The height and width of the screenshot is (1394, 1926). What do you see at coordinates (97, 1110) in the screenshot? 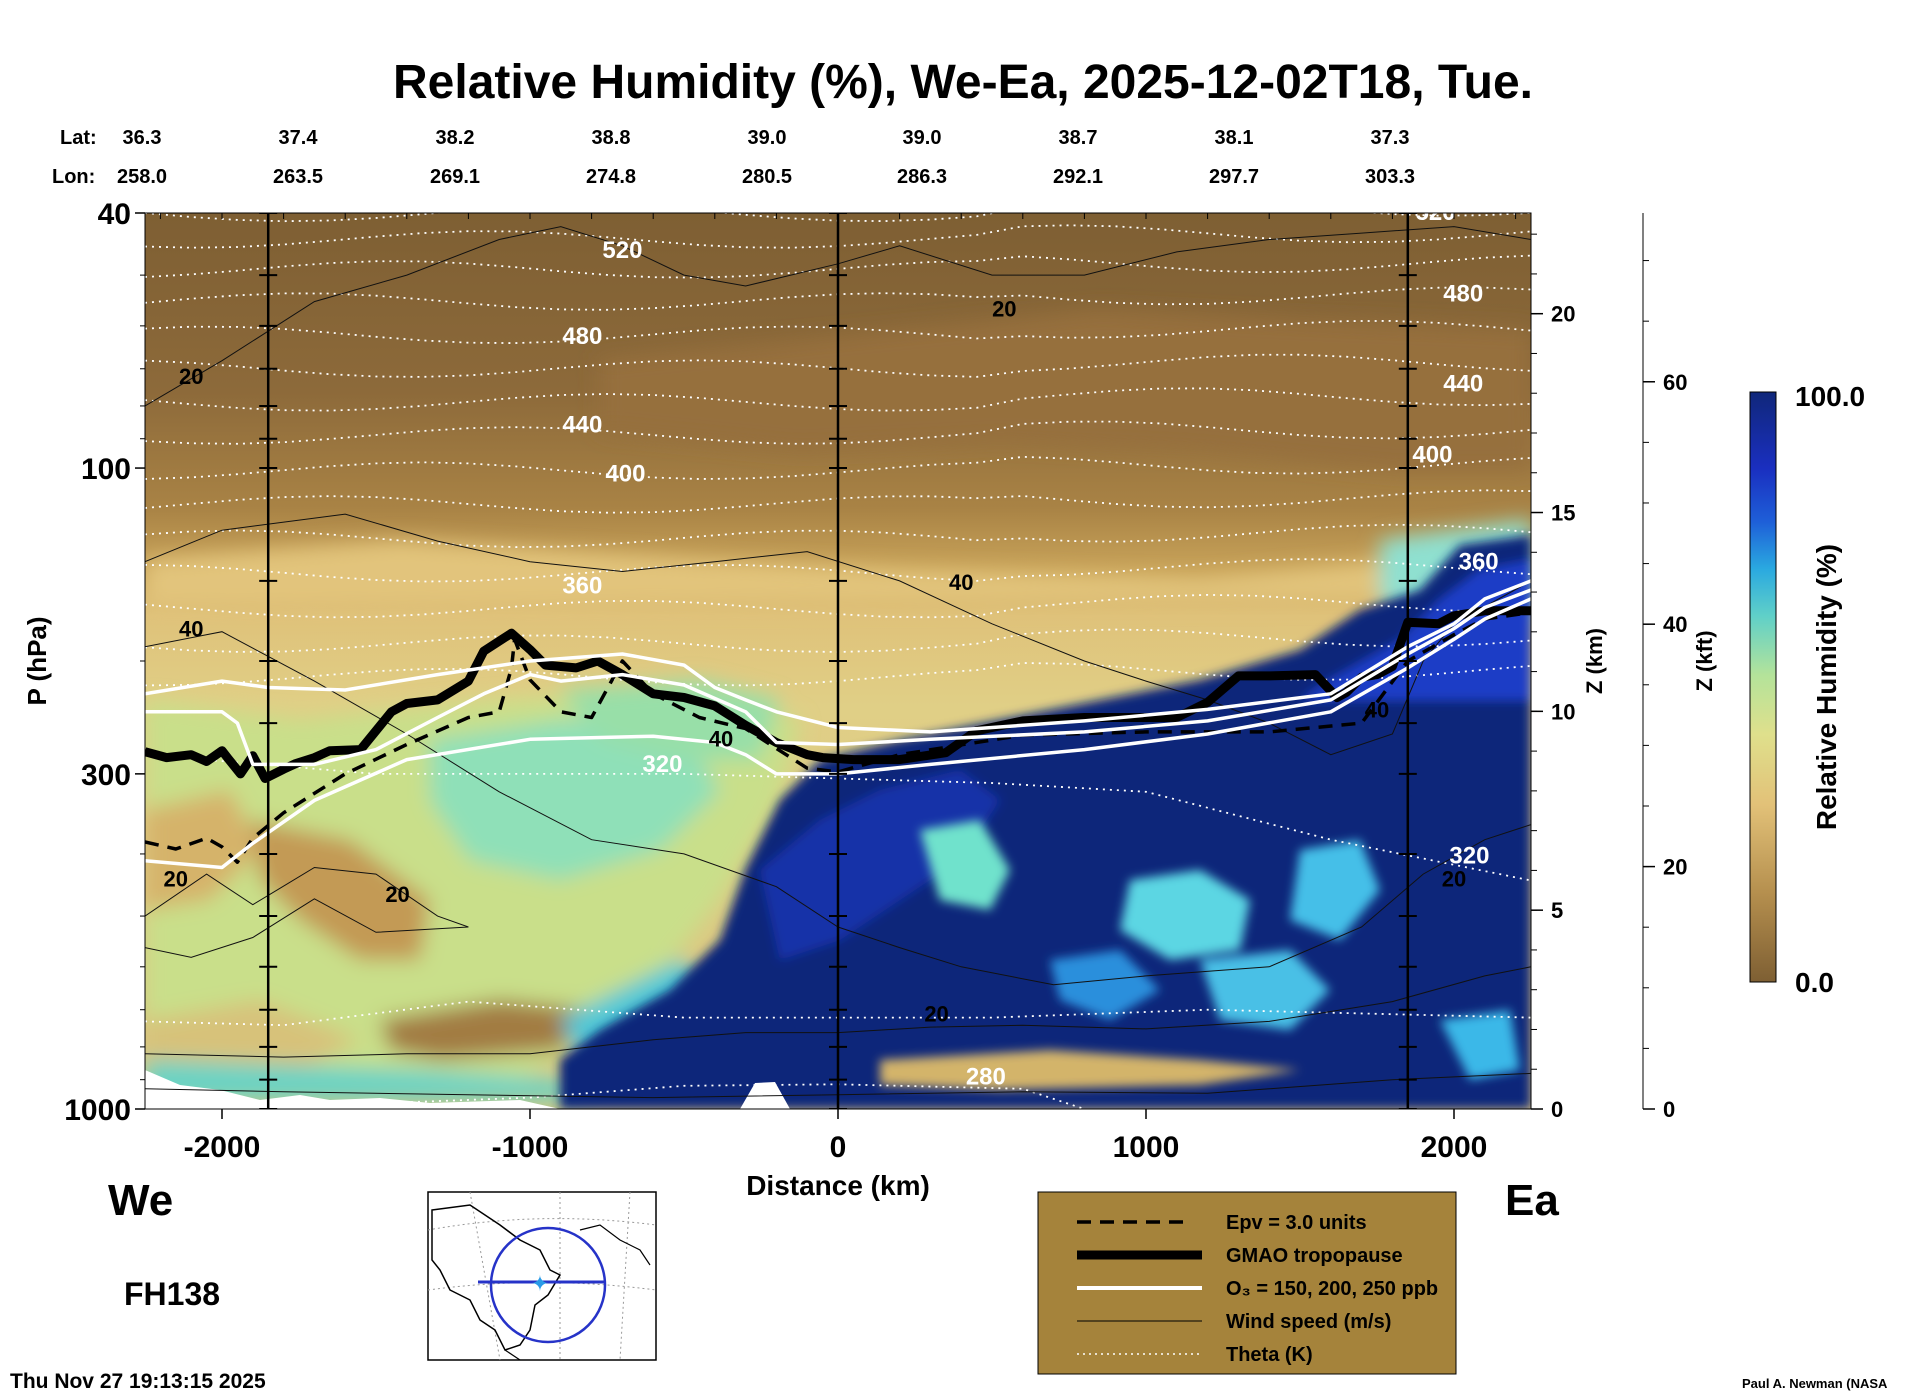
I see `y-tick-label: 1000` at bounding box center [97, 1110].